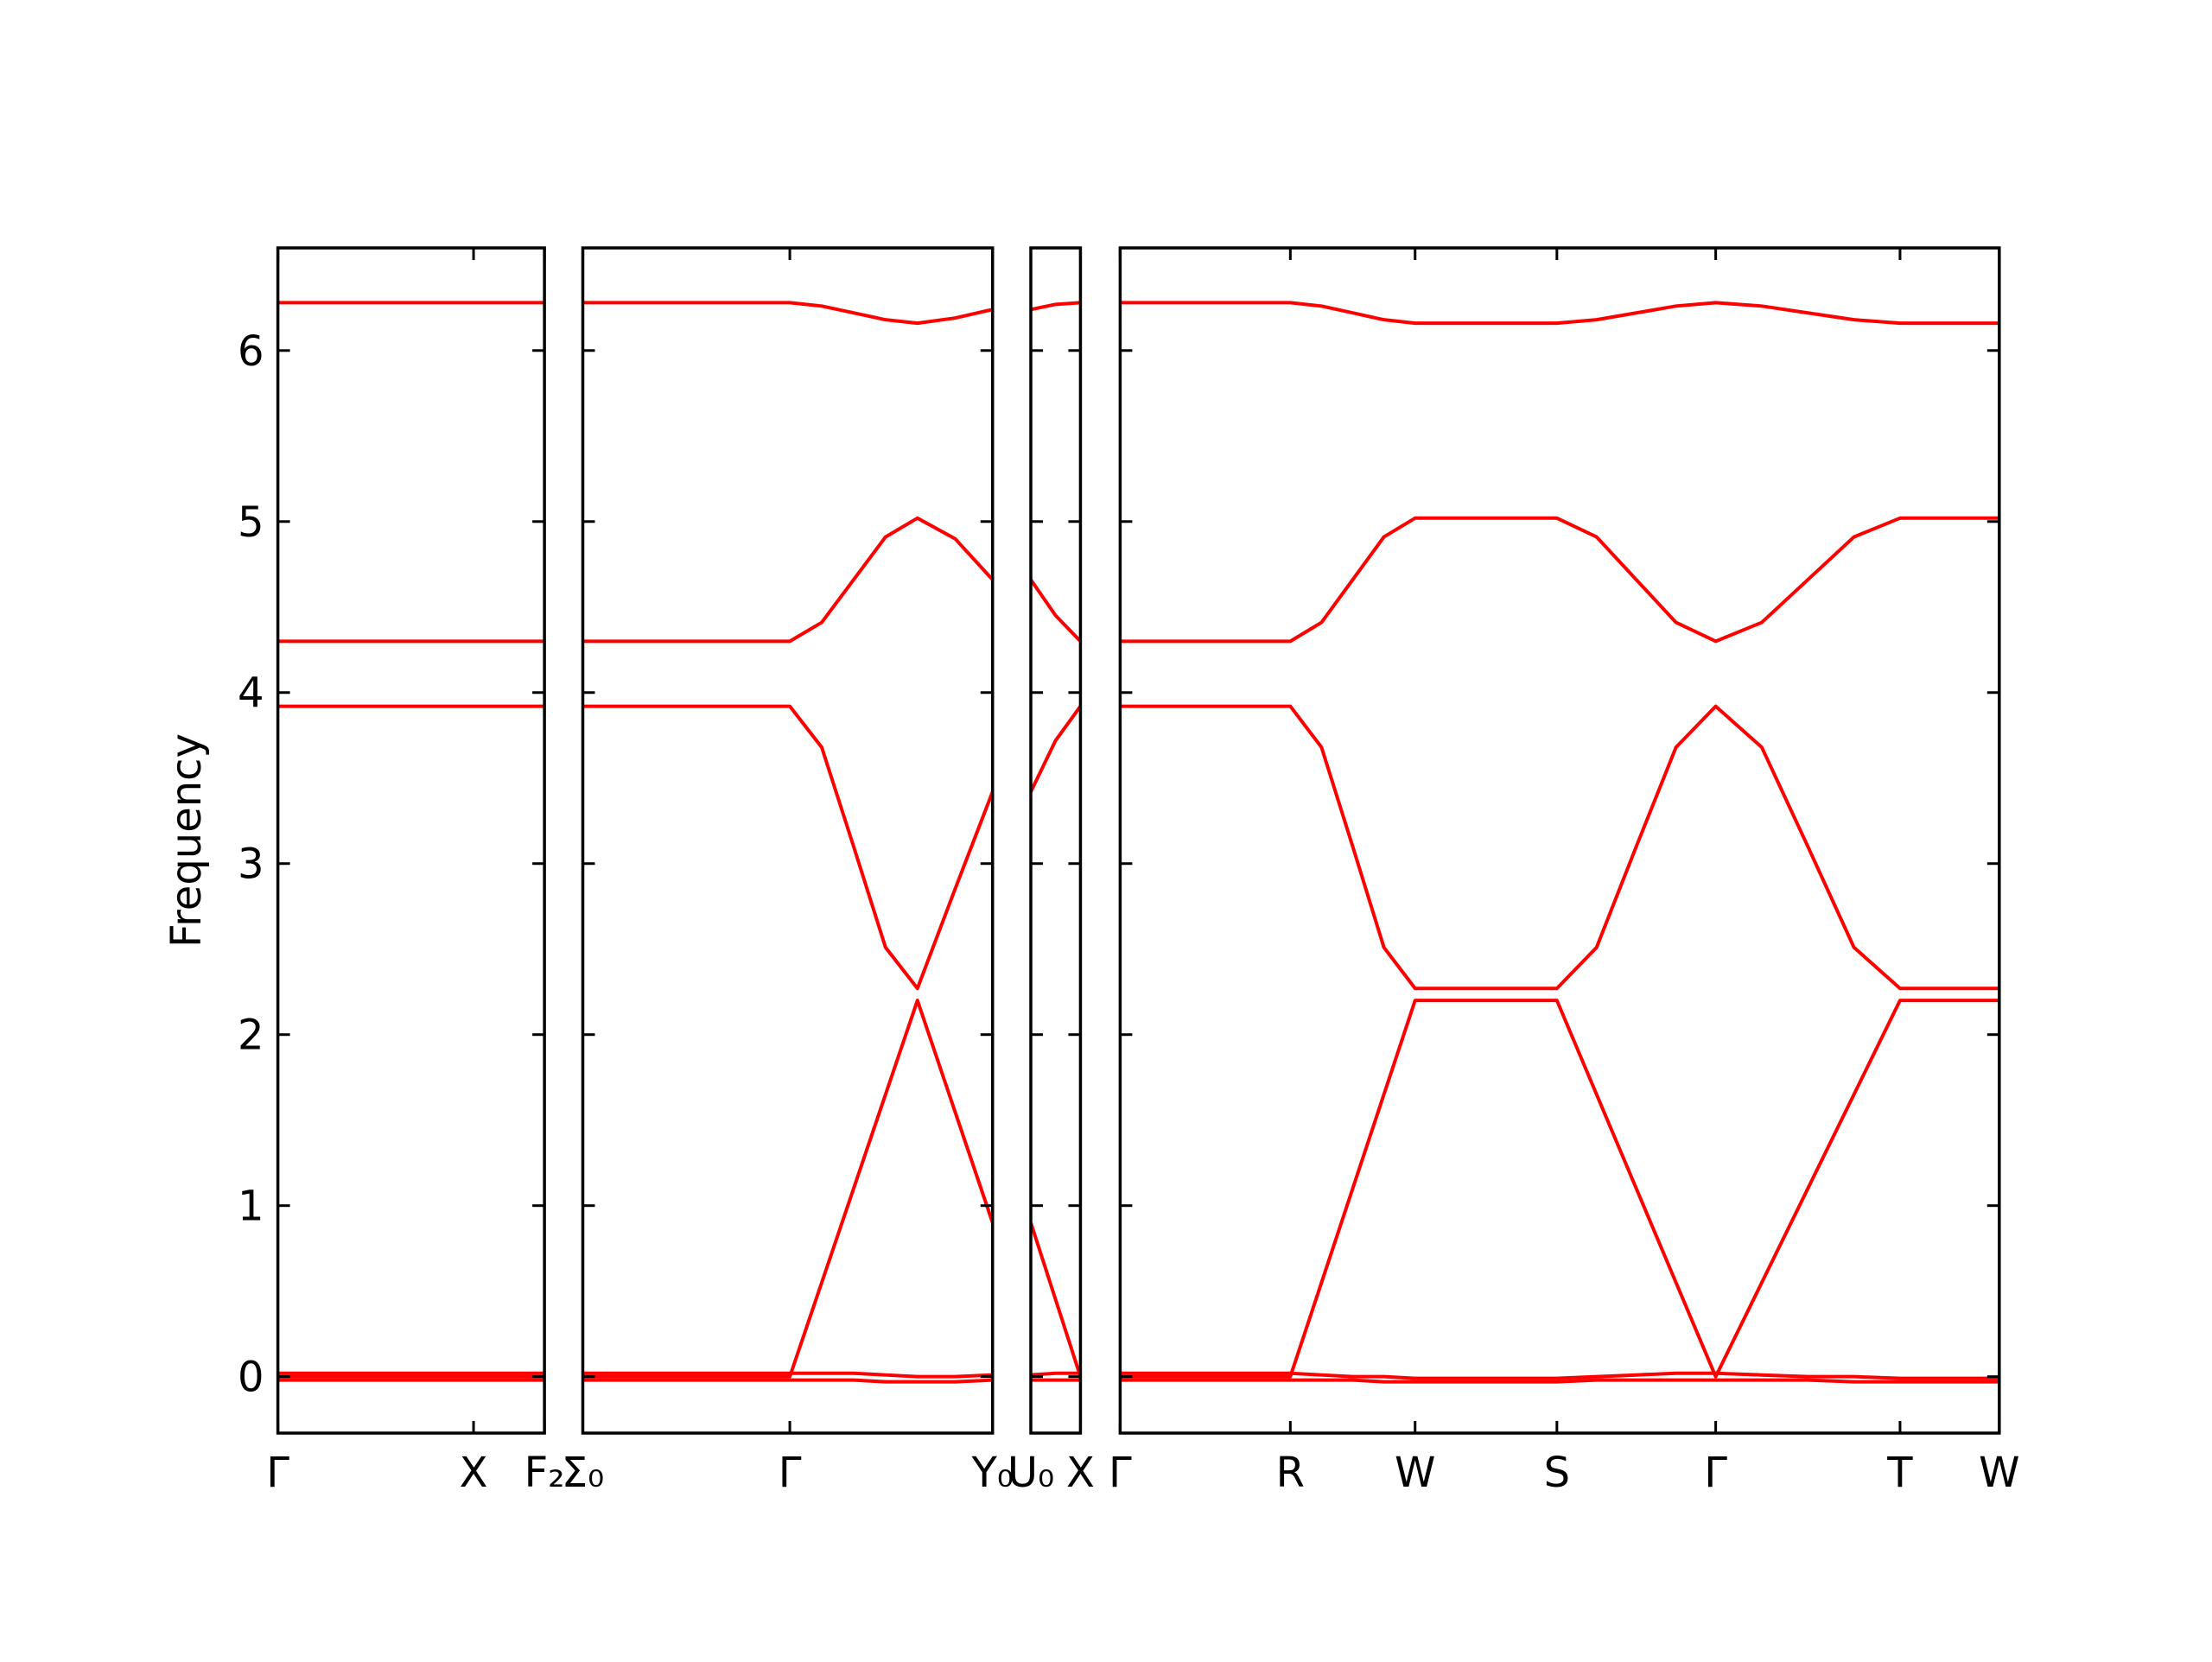 Image resolution: width=2212 pixels, height=1662 pixels. I want to click on x-tick-label: Σ₀, so click(583, 1473).